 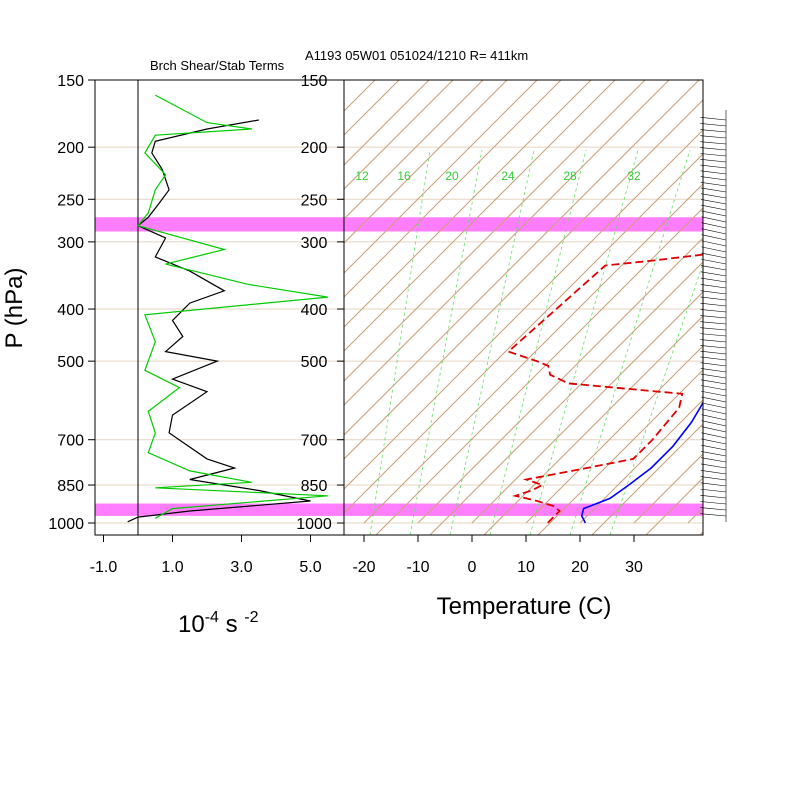 I want to click on left-ytick-label: 200, so click(x=70, y=148).